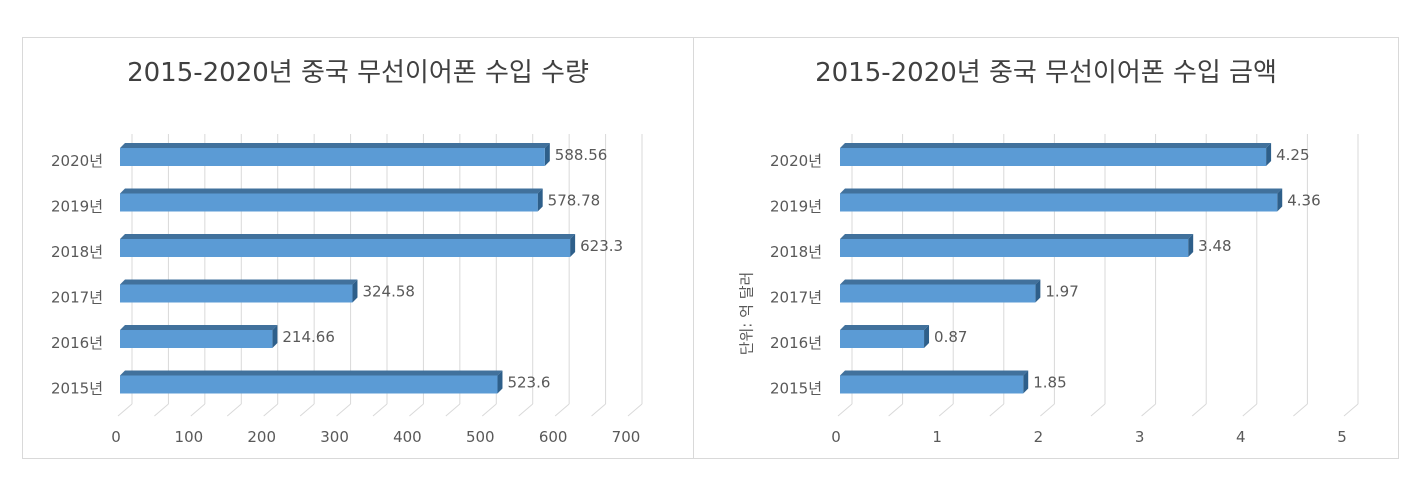 This screenshot has width=1422, height=484. What do you see at coordinates (1342, 437) in the screenshot?
I see `x-tick-label: 5` at bounding box center [1342, 437].